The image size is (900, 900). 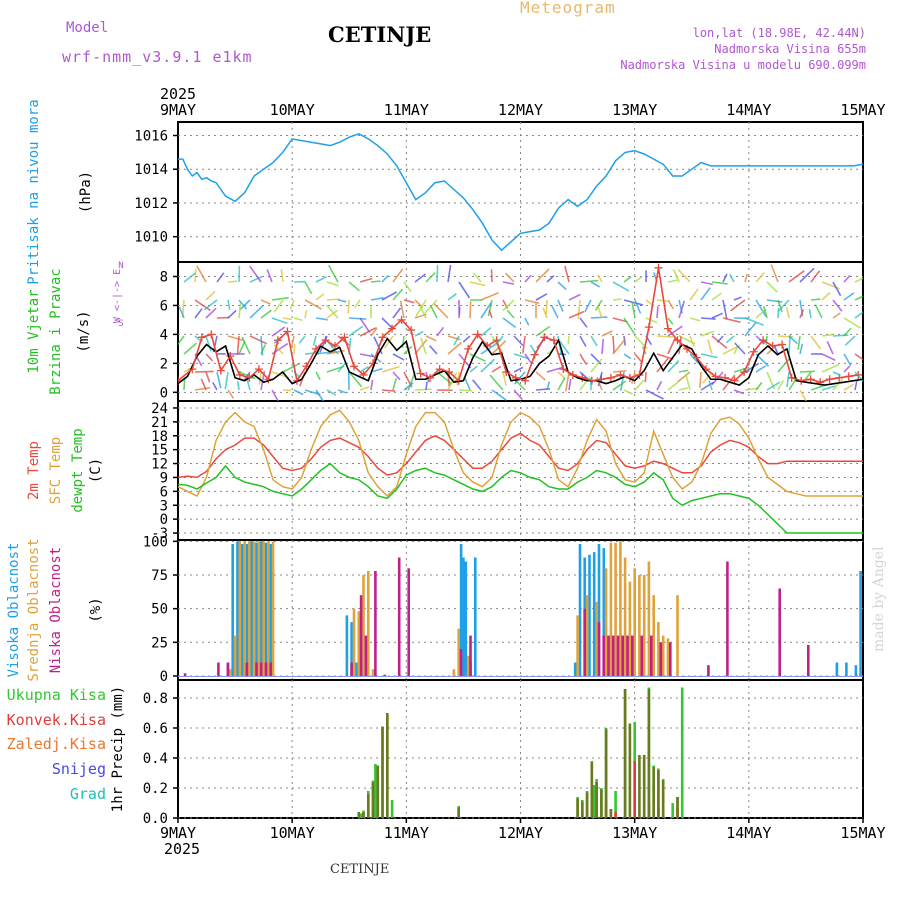 What do you see at coordinates (164, 492) in the screenshot?
I see `ytick-label-temperature: 6` at bounding box center [164, 492].